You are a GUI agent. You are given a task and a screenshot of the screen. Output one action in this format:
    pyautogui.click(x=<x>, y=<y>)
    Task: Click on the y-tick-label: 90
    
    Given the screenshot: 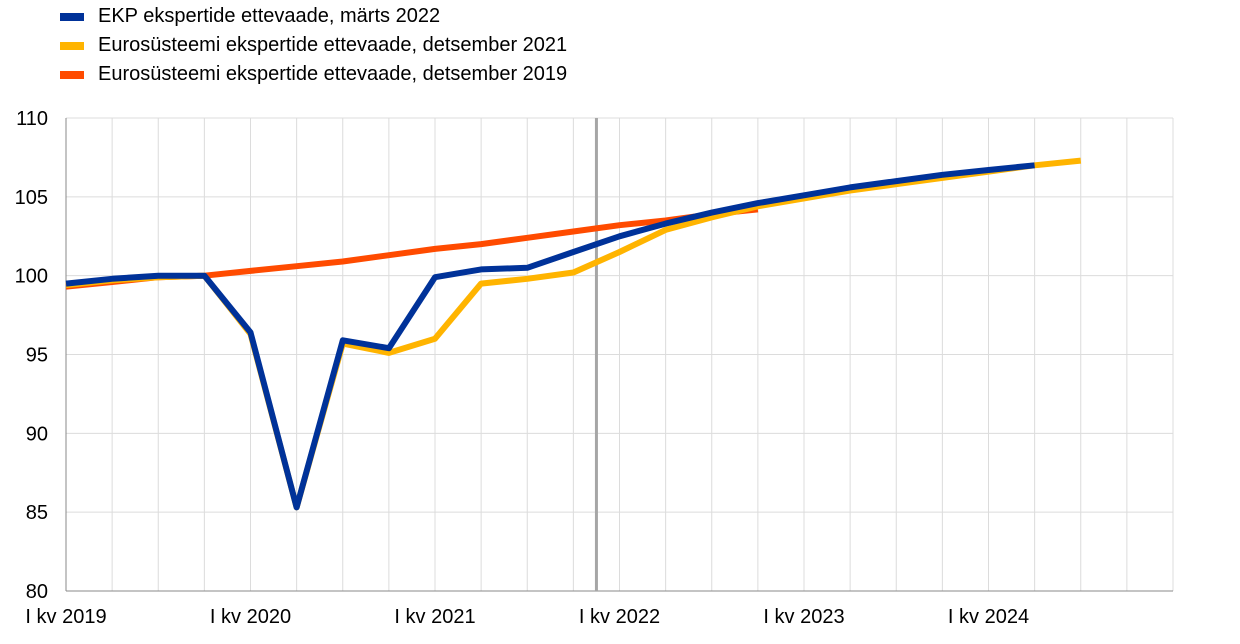 What is the action you would take?
    pyautogui.click(x=37, y=434)
    